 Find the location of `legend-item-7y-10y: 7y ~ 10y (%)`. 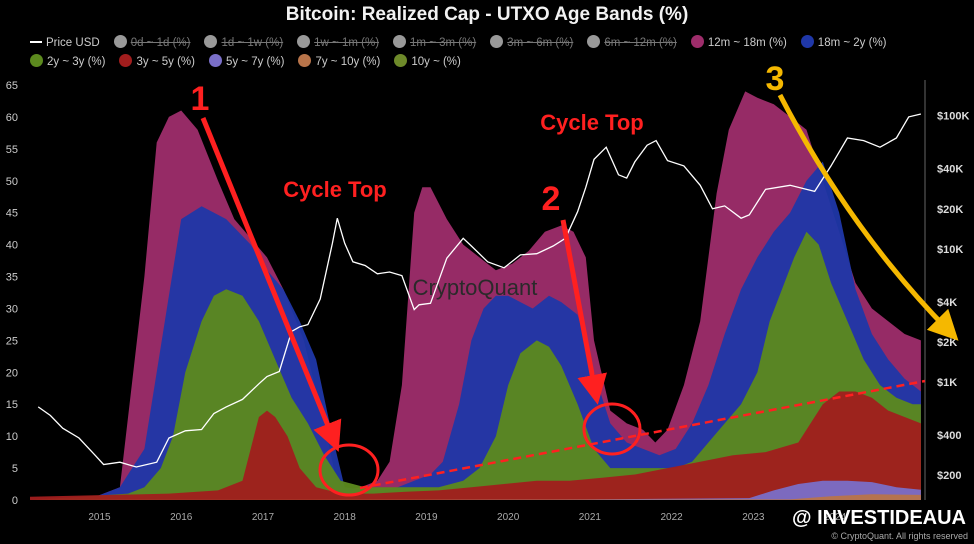

legend-item-7y-10y: 7y ~ 10y (%) is located at coordinates (339, 62).